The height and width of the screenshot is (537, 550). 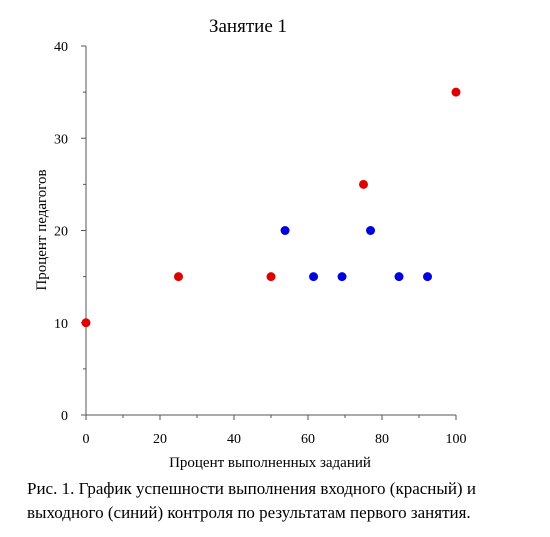 What do you see at coordinates (308, 439) in the screenshot?
I see `x-tick-label: 60` at bounding box center [308, 439].